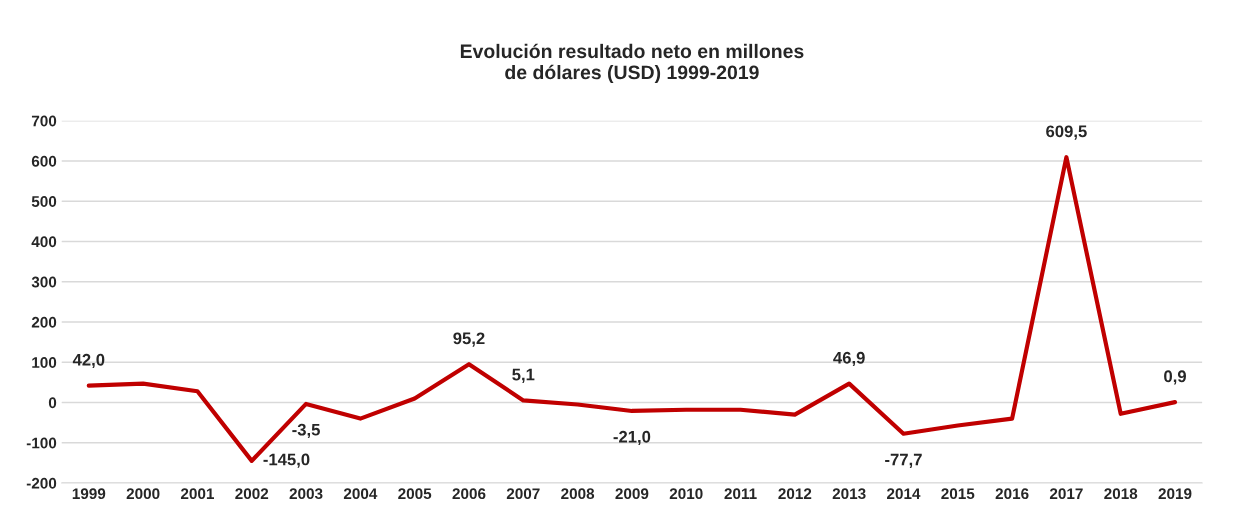 The width and height of the screenshot is (1233, 525). Describe the element at coordinates (1175, 377) in the screenshot. I see `data-label: 0,9` at that location.